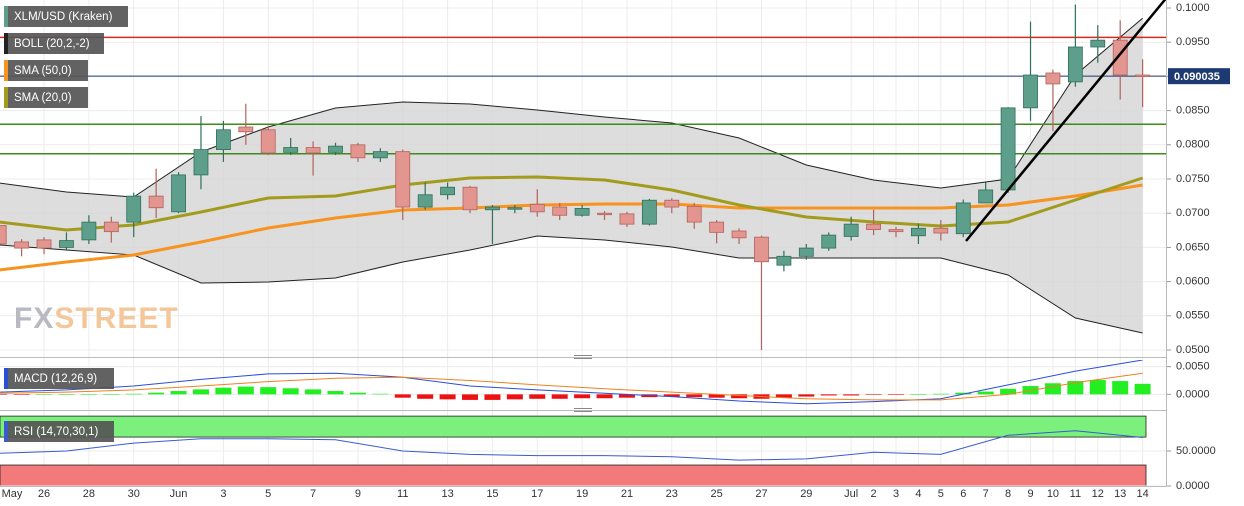 The width and height of the screenshot is (1244, 506). What do you see at coordinates (717, 494) in the screenshot?
I see `x-tick-label: 25` at bounding box center [717, 494].